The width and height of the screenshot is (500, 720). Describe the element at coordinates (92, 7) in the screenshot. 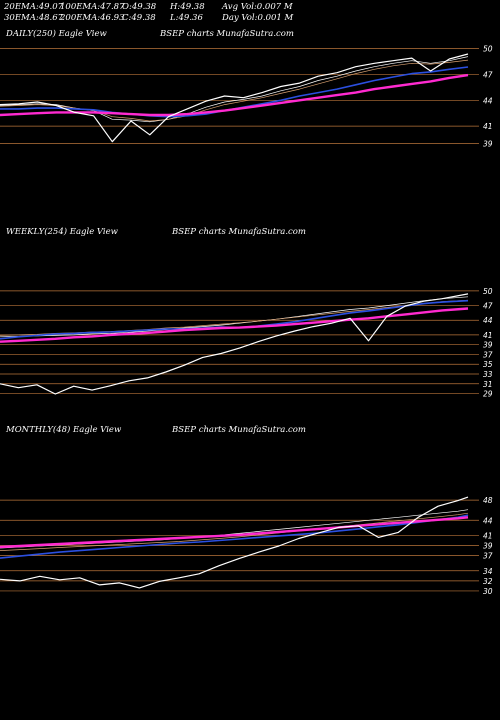

I see `ema100-readout: 100EMA:47.87` at that location.